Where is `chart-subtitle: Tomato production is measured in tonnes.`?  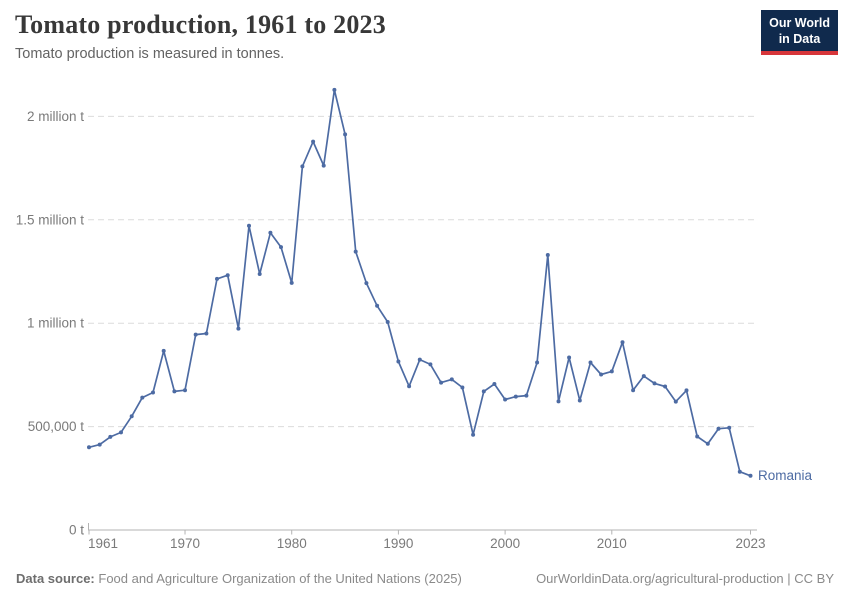 chart-subtitle: Tomato production is measured in tonnes. is located at coordinates (150, 54).